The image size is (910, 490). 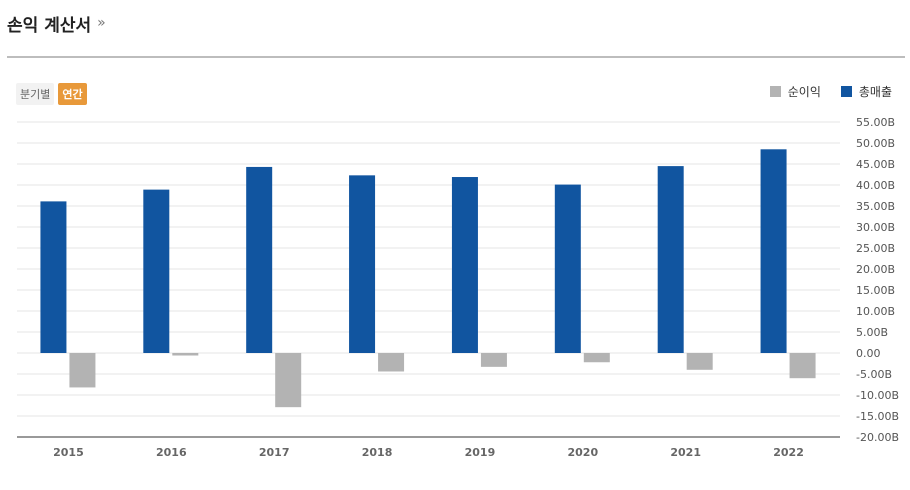 What do you see at coordinates (877, 395) in the screenshot?
I see `y-tick-label: -10.00B` at bounding box center [877, 395].